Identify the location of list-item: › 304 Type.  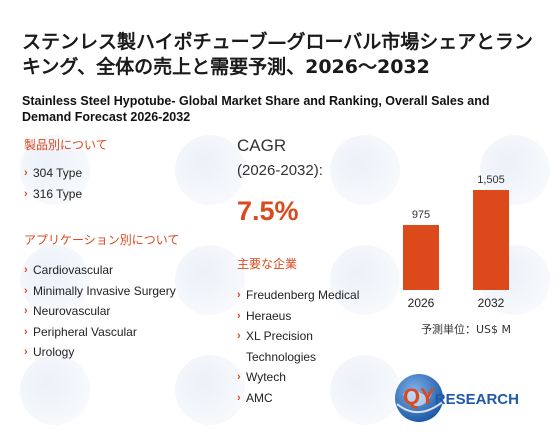
(53, 173).